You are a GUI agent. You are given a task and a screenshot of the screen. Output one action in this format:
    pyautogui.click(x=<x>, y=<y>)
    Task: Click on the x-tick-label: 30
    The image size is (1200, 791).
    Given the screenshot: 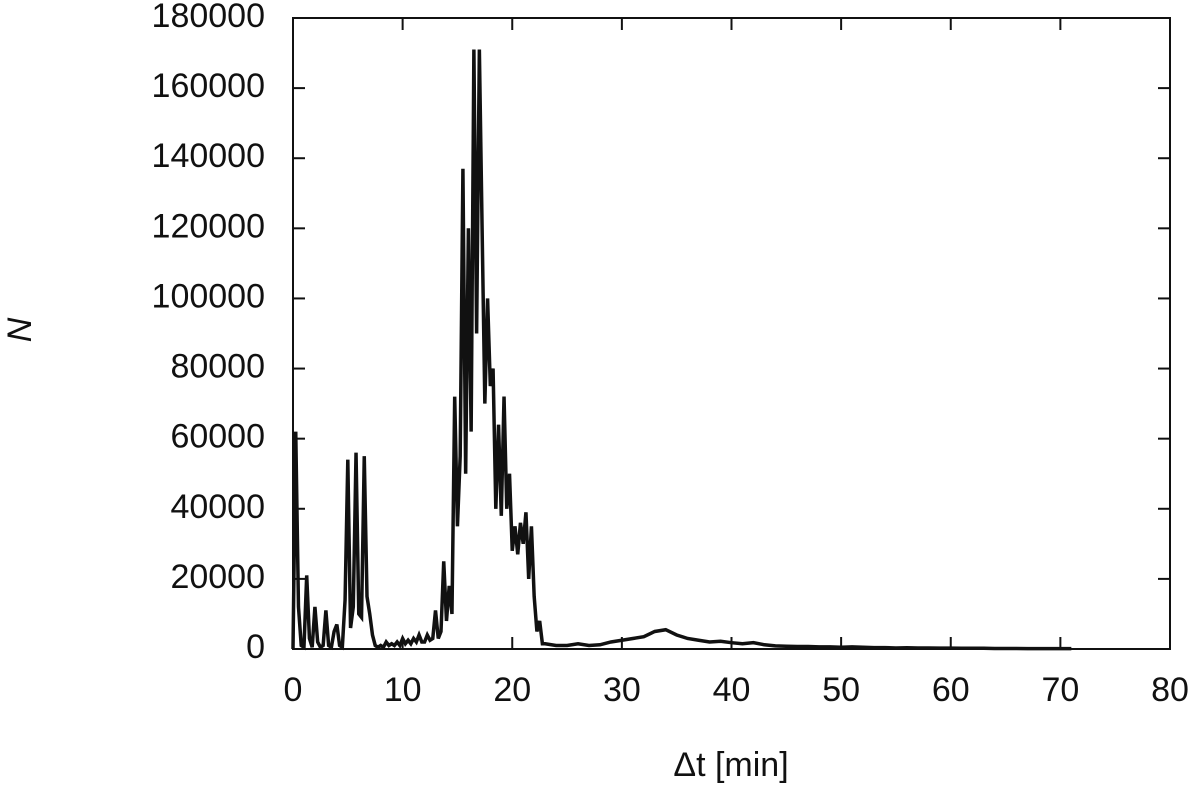 What is the action you would take?
    pyautogui.click(x=622, y=690)
    